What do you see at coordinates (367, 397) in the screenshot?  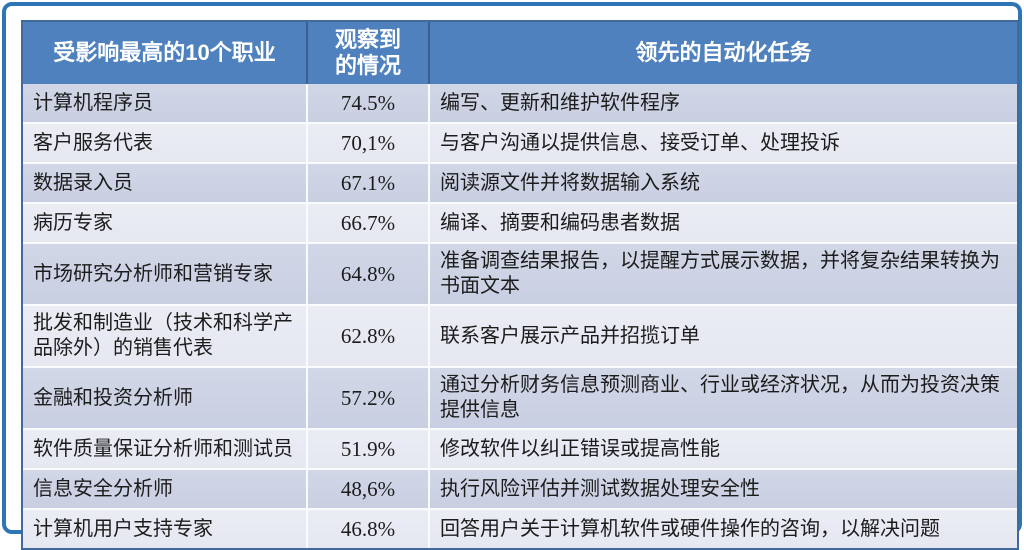 I see `observed-cell: 57.2%` at bounding box center [367, 397].